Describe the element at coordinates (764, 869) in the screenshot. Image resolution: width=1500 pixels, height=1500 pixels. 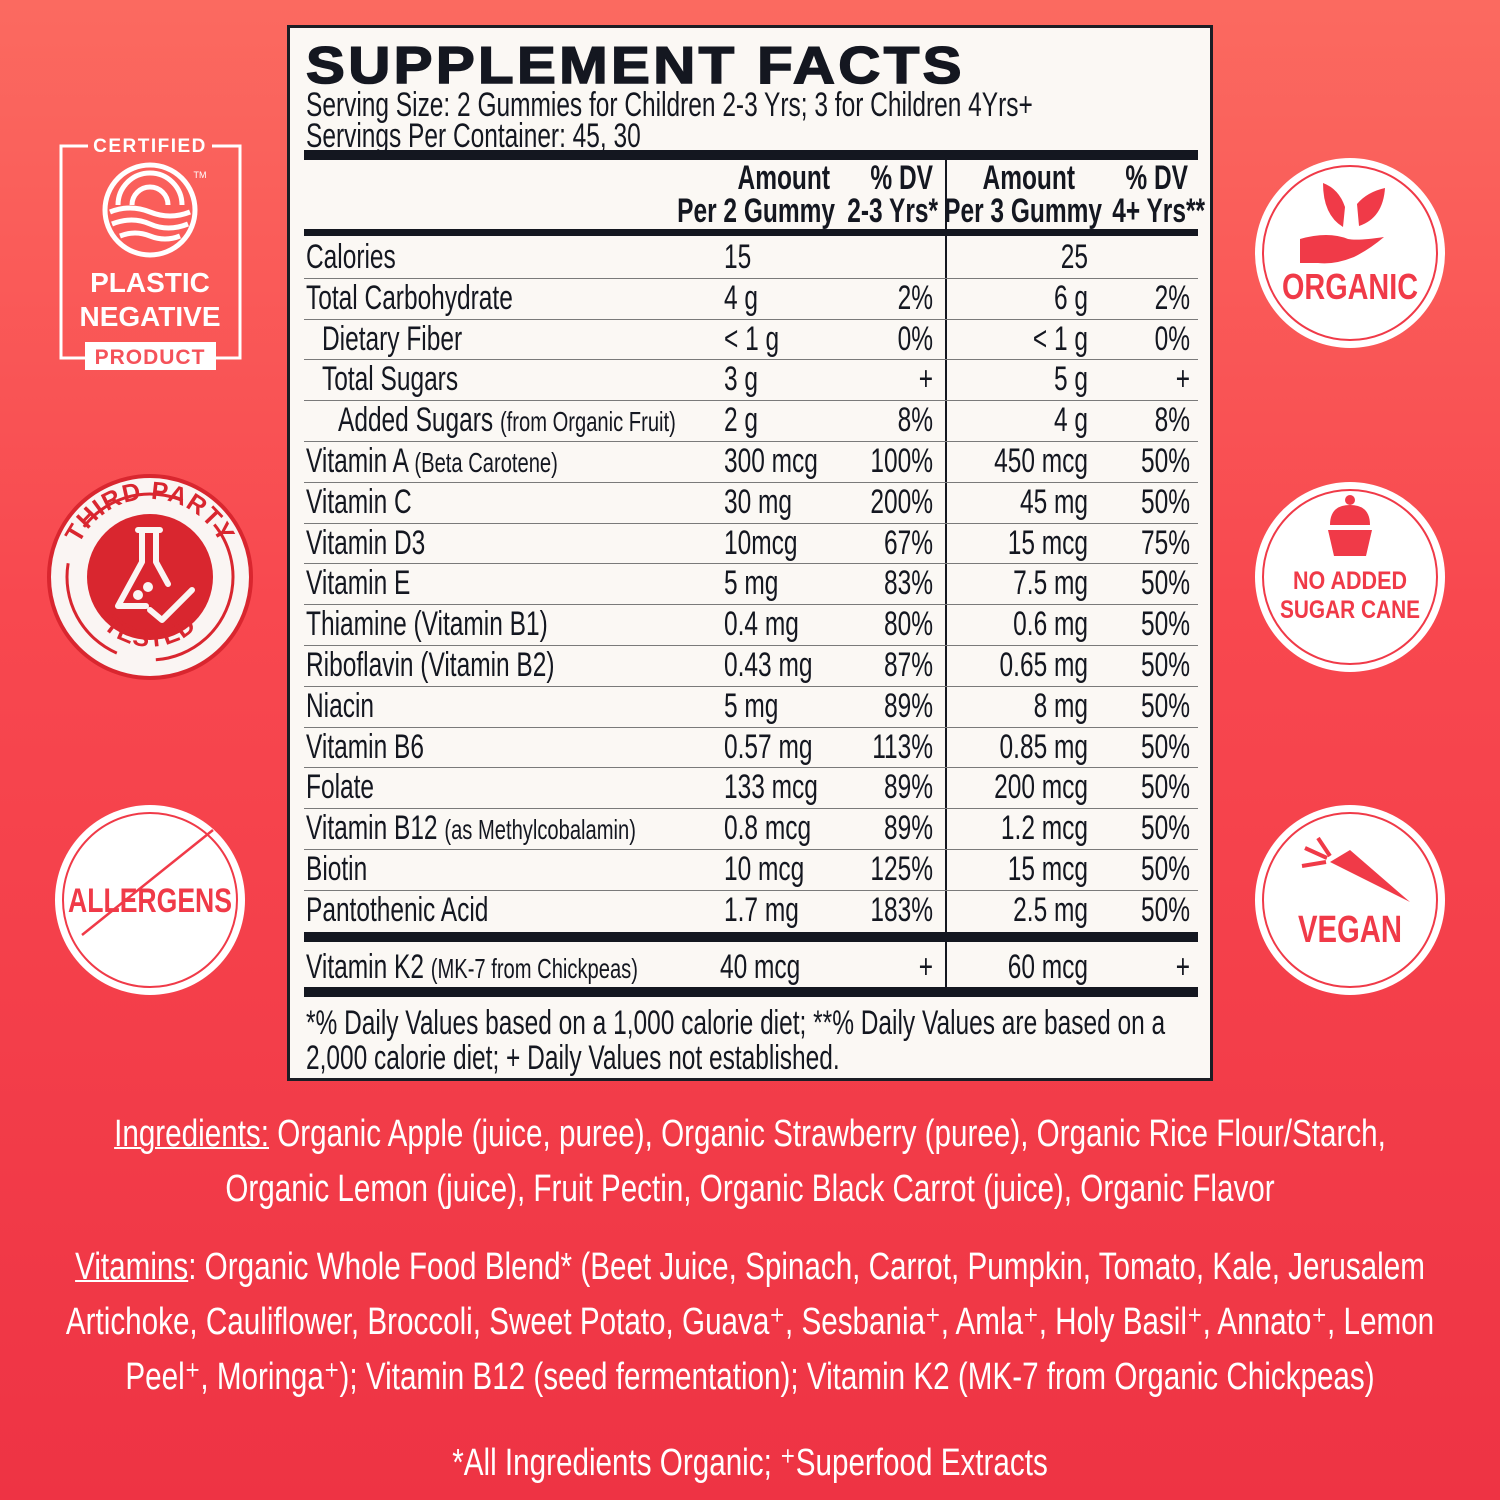
I see `amount-2-gummy: 10 mcg` at that location.